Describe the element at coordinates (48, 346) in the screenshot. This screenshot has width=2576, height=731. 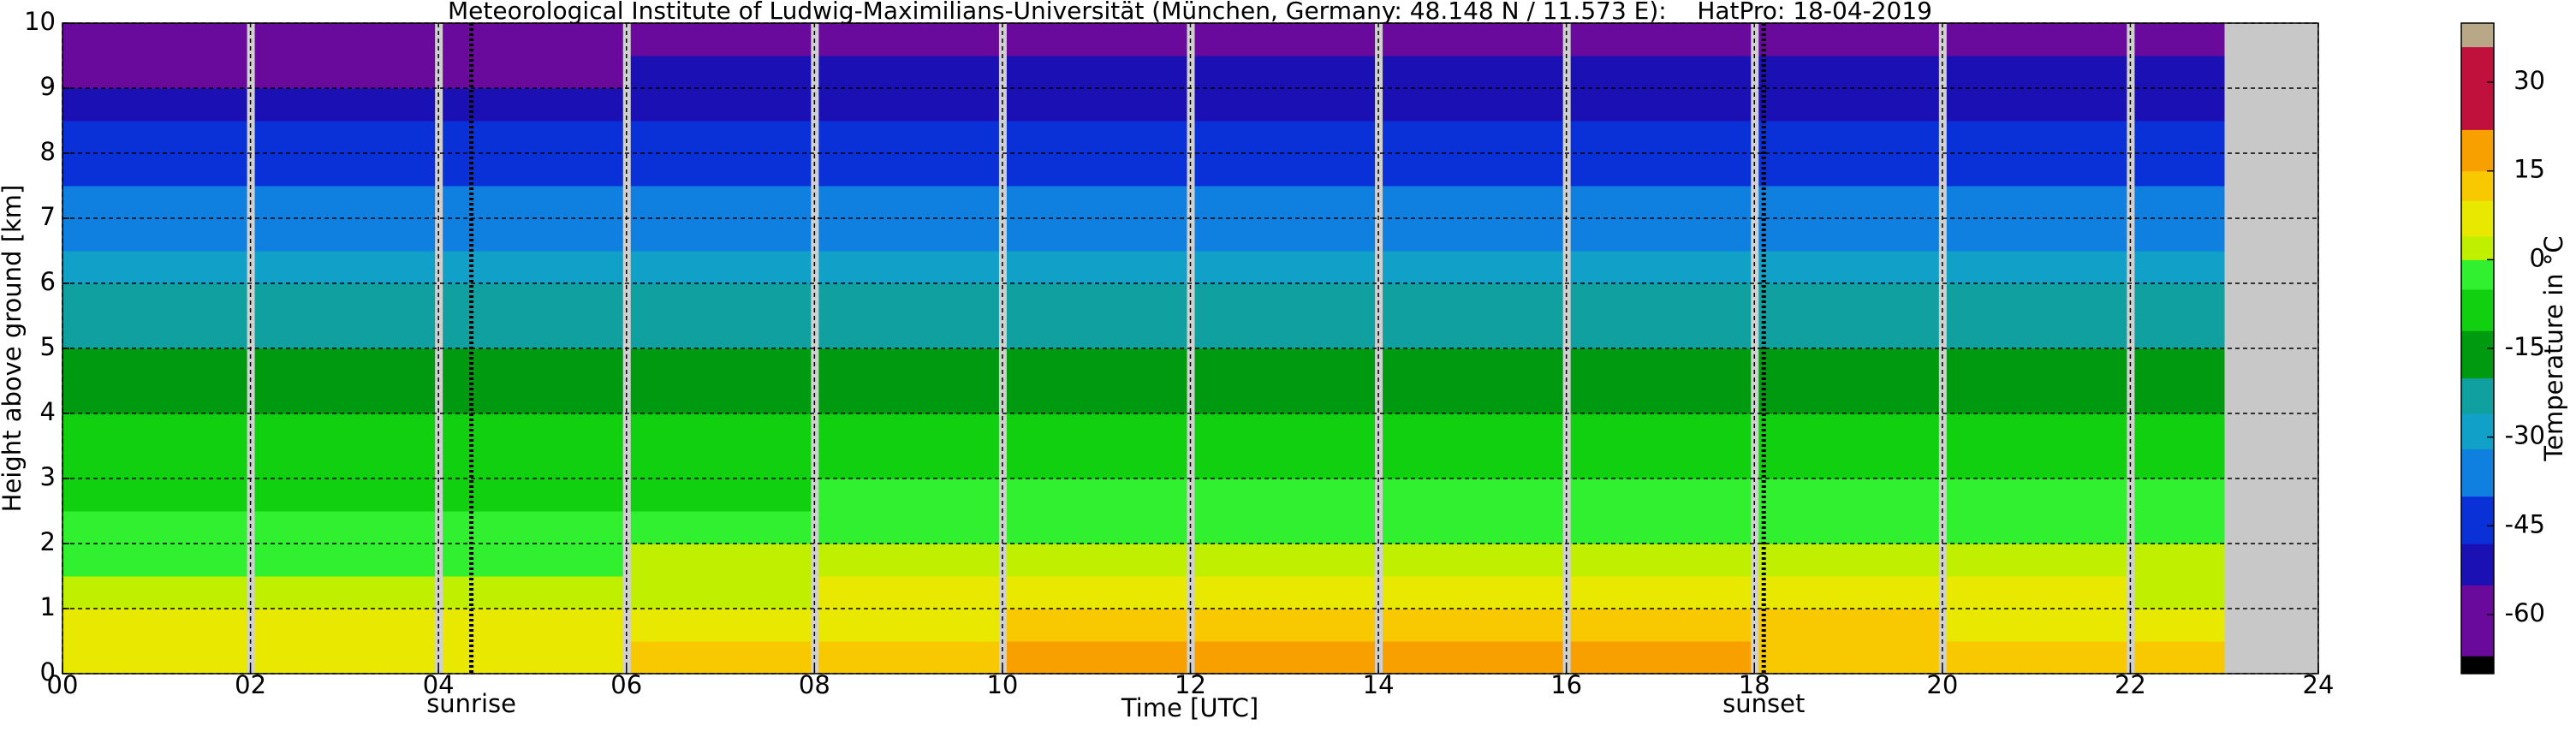
I see `y-tick-label: 5` at that location.